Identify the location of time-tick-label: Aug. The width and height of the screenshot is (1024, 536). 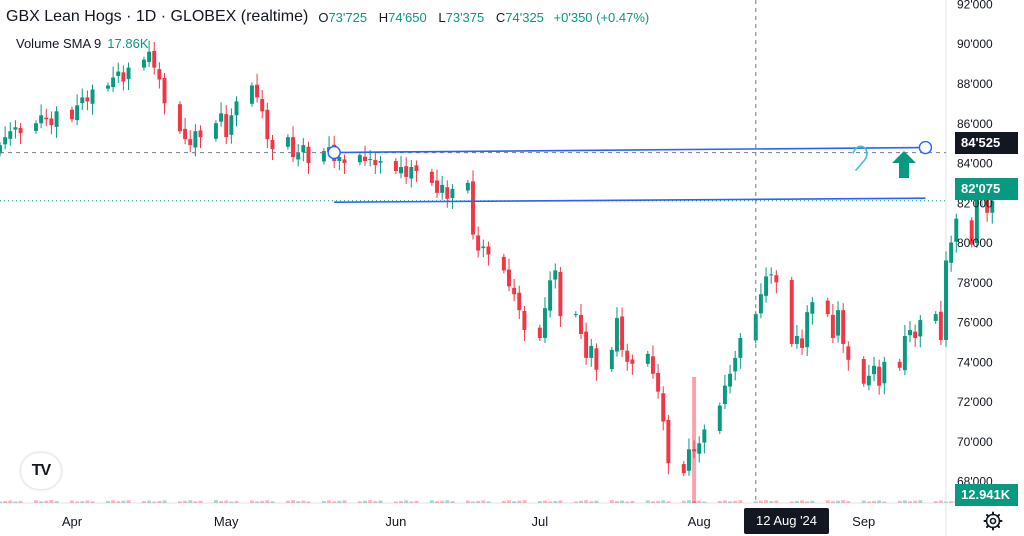
(699, 521).